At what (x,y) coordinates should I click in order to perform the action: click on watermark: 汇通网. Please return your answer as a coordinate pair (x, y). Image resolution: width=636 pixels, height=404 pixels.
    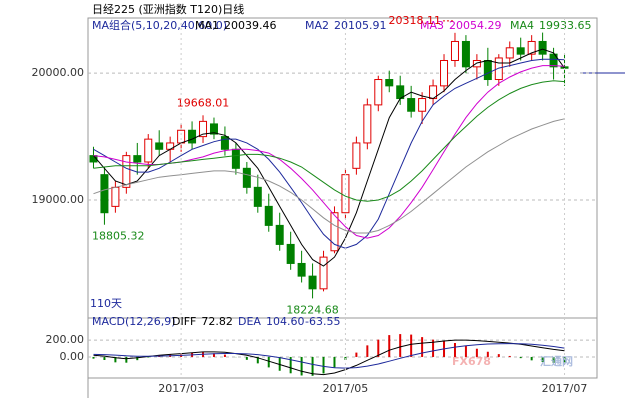
    Looking at the image, I should click on (556, 361).